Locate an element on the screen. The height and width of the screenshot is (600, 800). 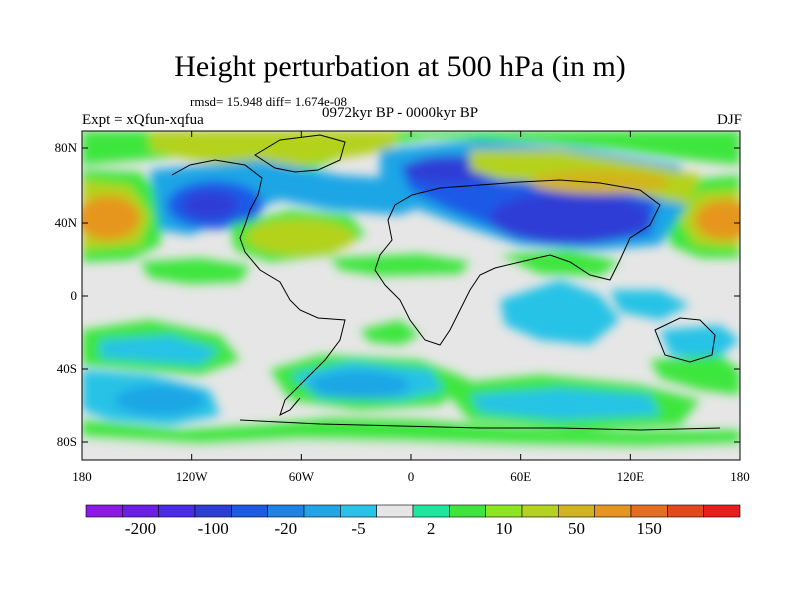
lon-tick-label: 60W is located at coordinates (302, 476).